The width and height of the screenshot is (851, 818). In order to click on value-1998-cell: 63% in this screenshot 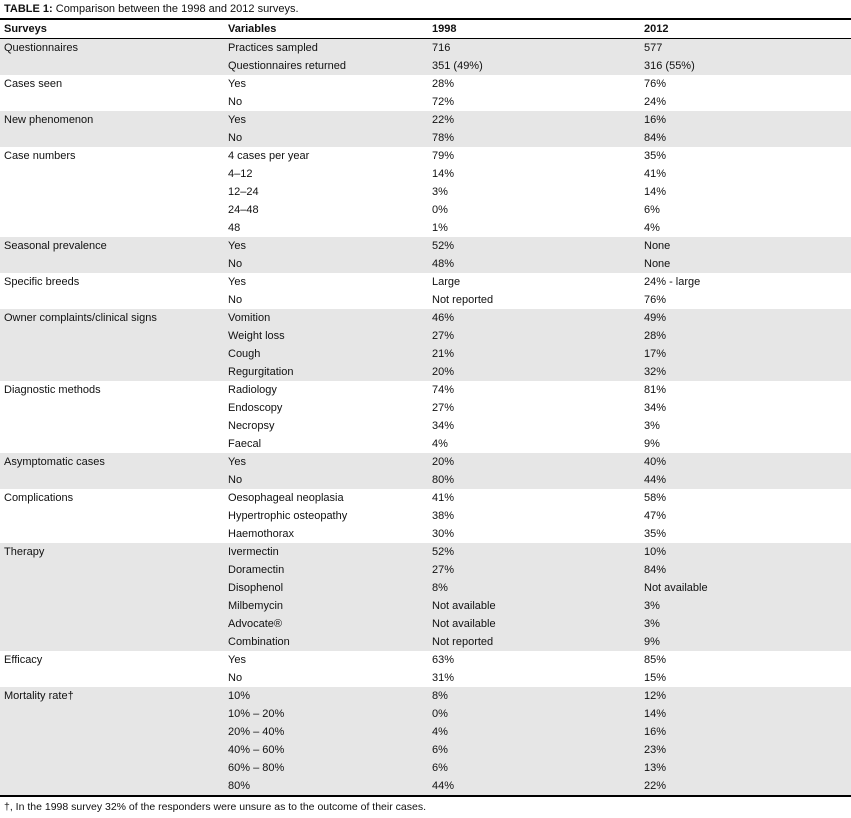, I will do `click(443, 660)`.